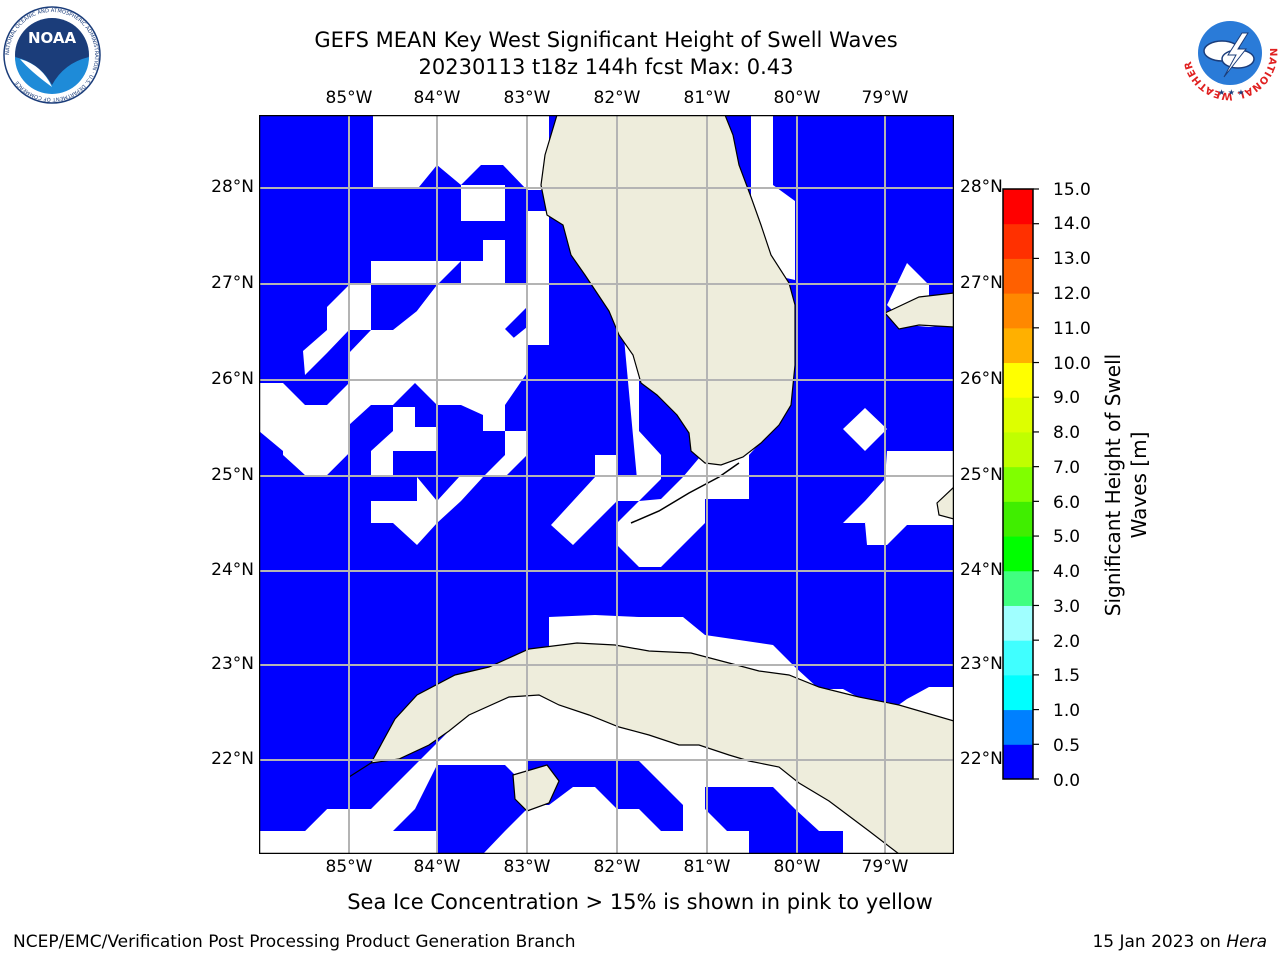 This screenshot has width=1280, height=960. I want to click on colorbar-tick: 8.0, so click(1067, 433).